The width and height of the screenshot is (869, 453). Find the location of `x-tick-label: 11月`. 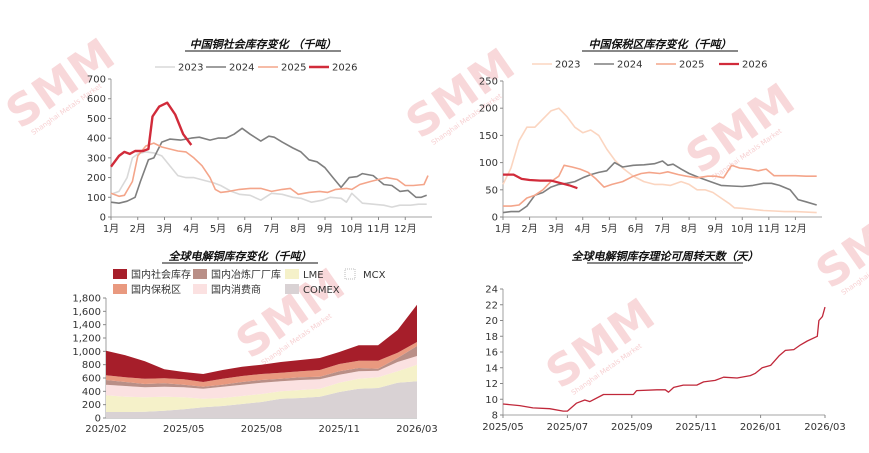

x-tick-label: 11月 is located at coordinates (378, 229).